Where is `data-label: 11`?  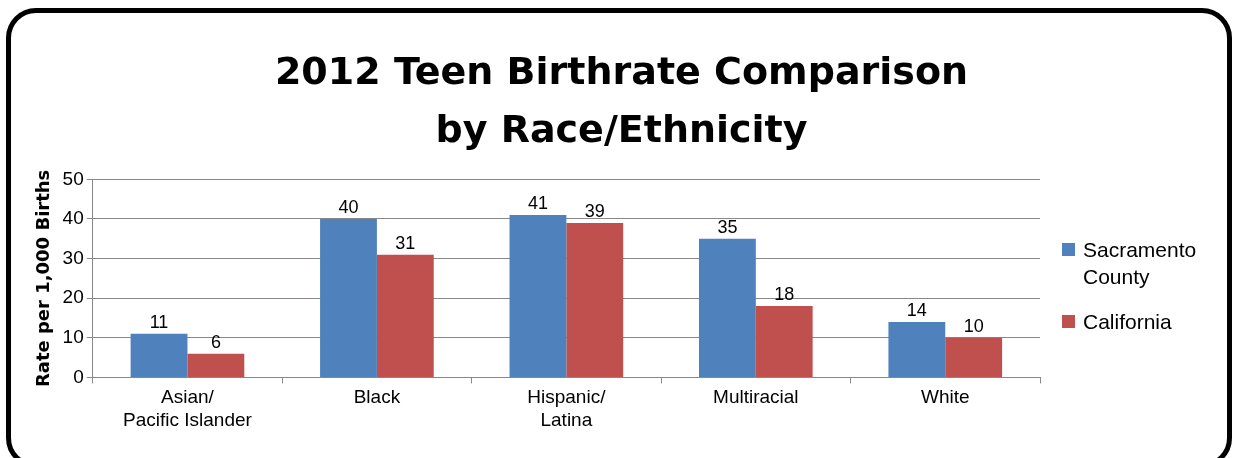
data-label: 11 is located at coordinates (159, 321).